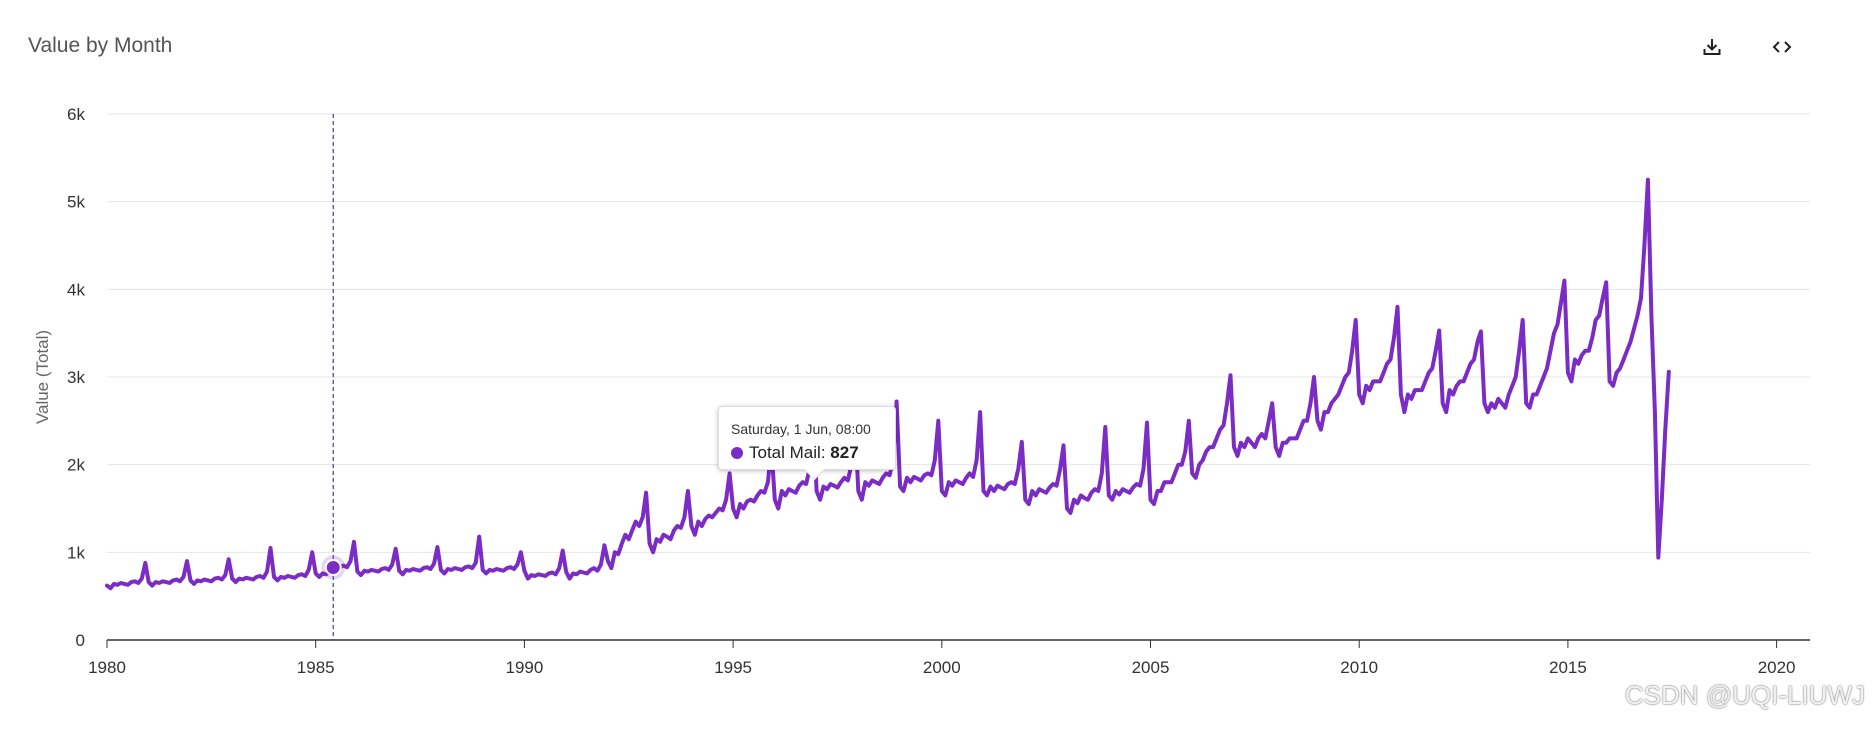 The image size is (1875, 729). What do you see at coordinates (80, 640) in the screenshot?
I see `y-tick-label: 0` at bounding box center [80, 640].